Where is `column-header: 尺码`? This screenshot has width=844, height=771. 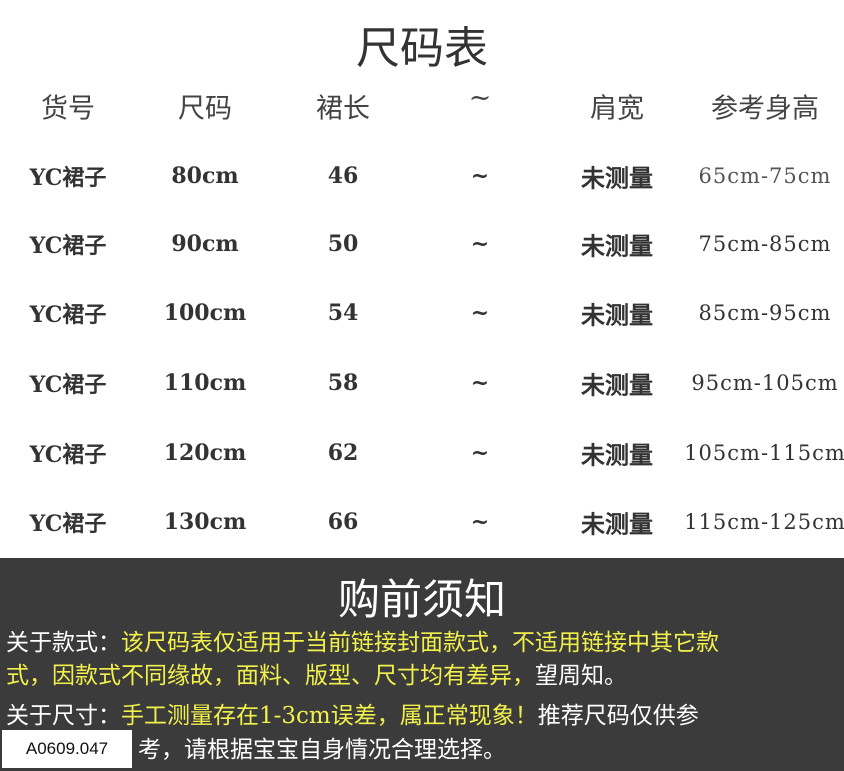
column-header: 尺码 is located at coordinates (205, 109).